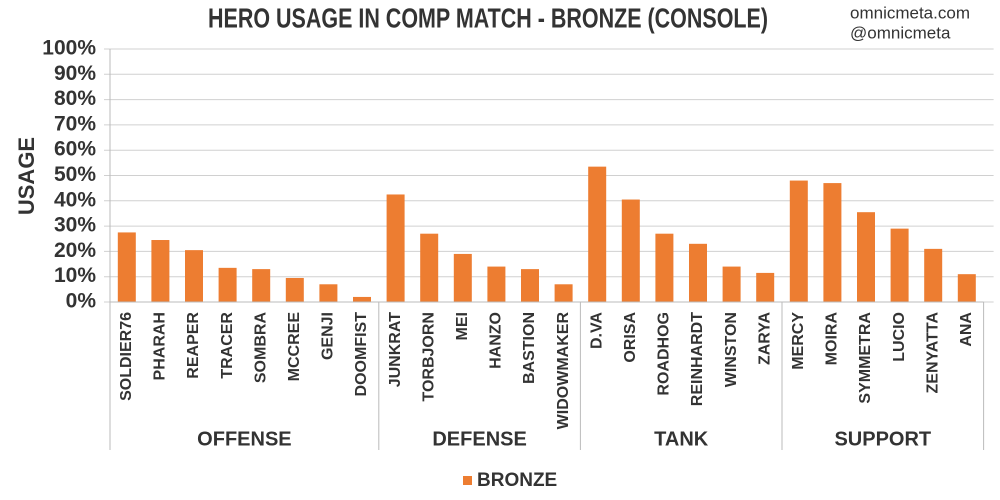 Image resolution: width=1000 pixels, height=500 pixels. Describe the element at coordinates (81, 301) in the screenshot. I see `y-tick-label: 0%` at that location.